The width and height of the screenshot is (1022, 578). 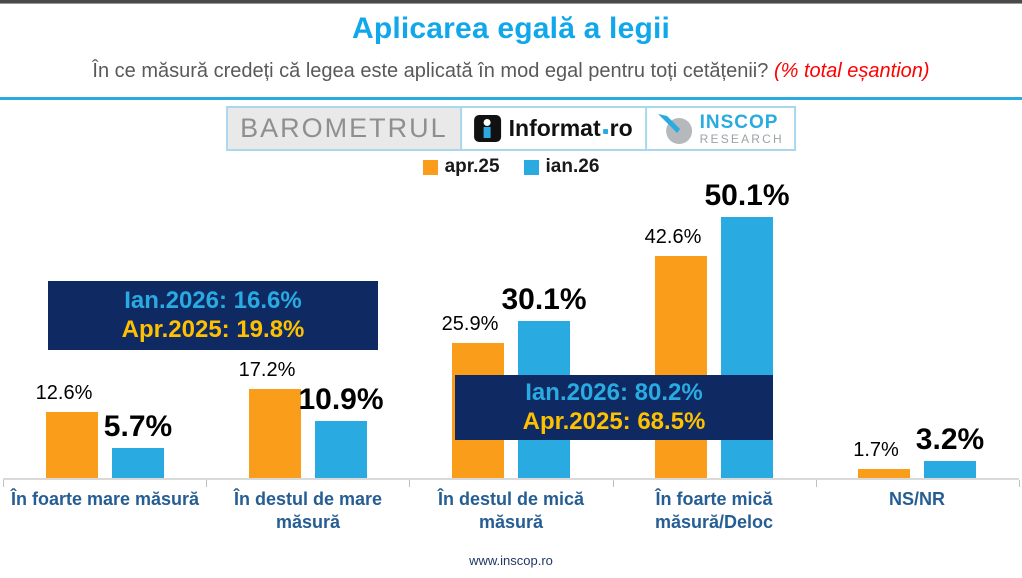 What do you see at coordinates (341, 449) in the screenshot?
I see `bar-ian26-cat2` at bounding box center [341, 449].